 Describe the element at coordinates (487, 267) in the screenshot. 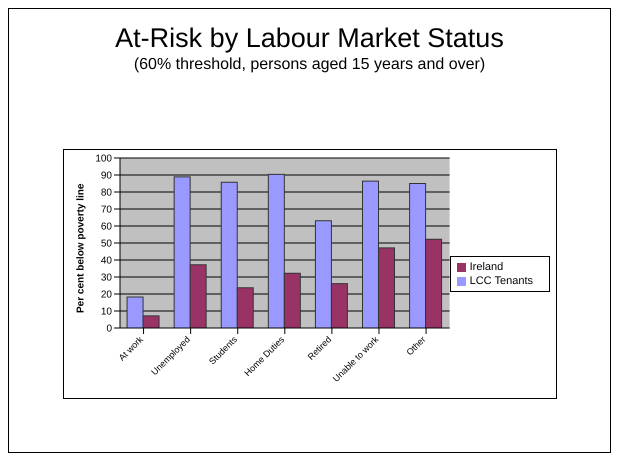

I see `legend-label: Ireland` at that location.